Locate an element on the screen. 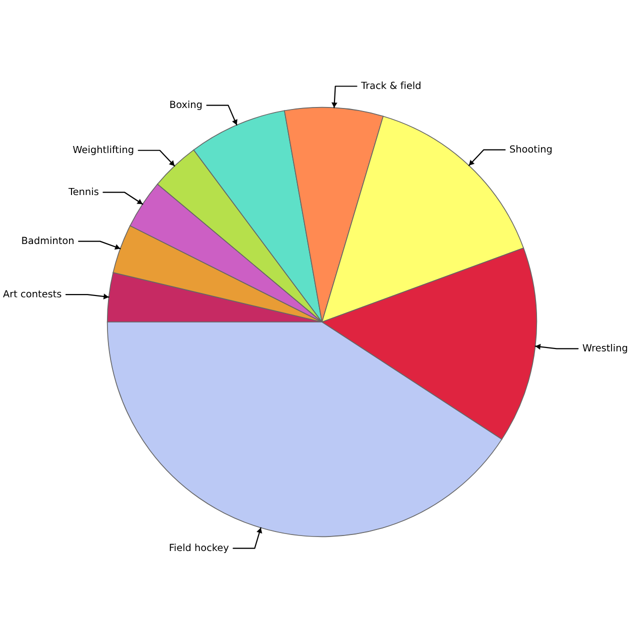  slice-label: Tennis is located at coordinates (83, 192).